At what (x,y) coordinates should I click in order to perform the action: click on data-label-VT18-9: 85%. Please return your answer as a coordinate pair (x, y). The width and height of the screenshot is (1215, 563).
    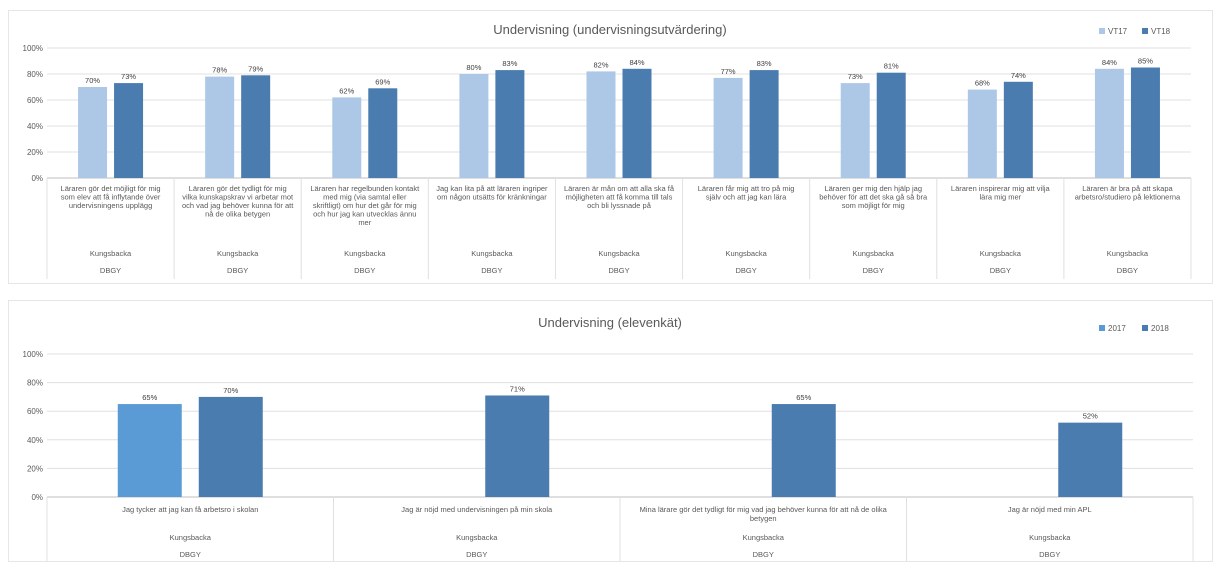
    Looking at the image, I should click on (1145, 61).